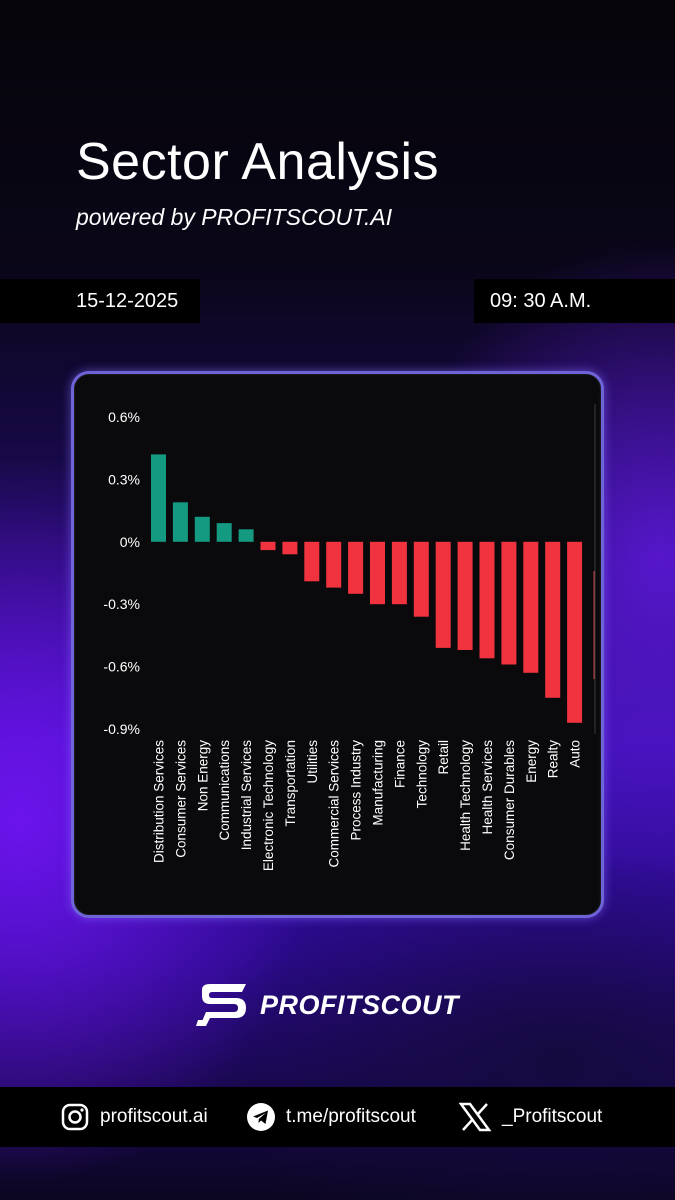 The width and height of the screenshot is (675, 1200). I want to click on telegram-handle: t.me/profitscout, so click(351, 1116).